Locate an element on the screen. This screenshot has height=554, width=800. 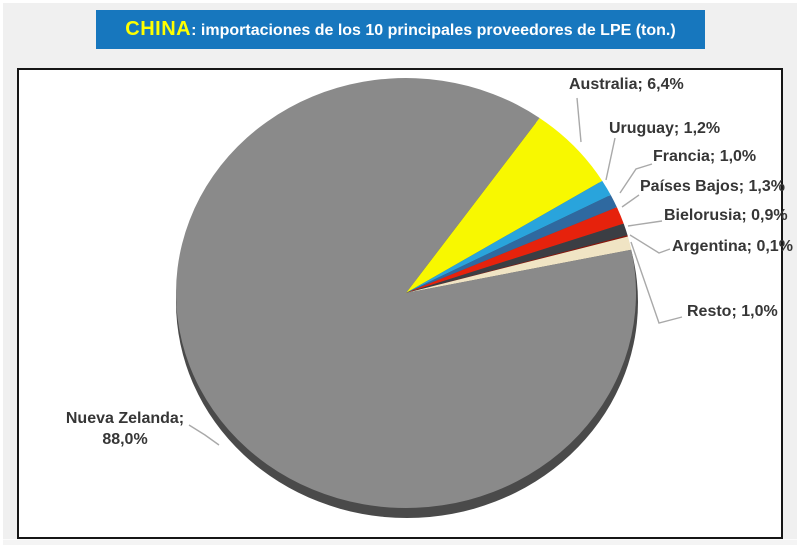
data-label-nueva-zelanda-line1: Nueva Zelanda; is located at coordinates (125, 418).